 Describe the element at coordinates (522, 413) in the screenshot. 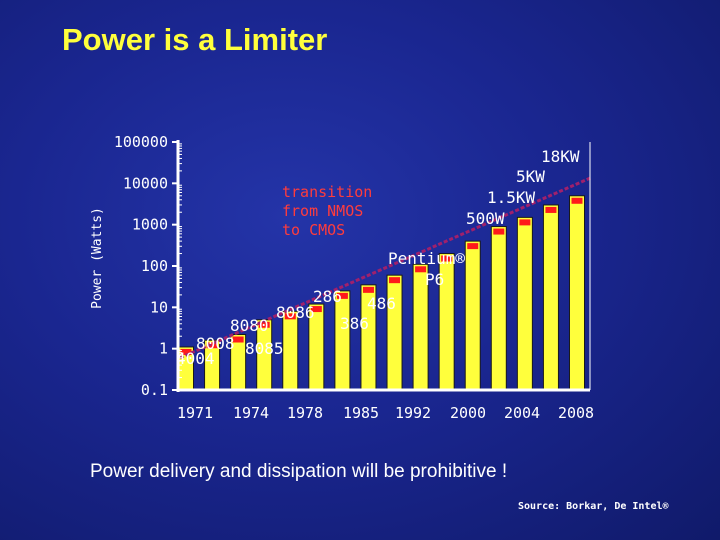

I see `x-tick-label: 2004` at that location.